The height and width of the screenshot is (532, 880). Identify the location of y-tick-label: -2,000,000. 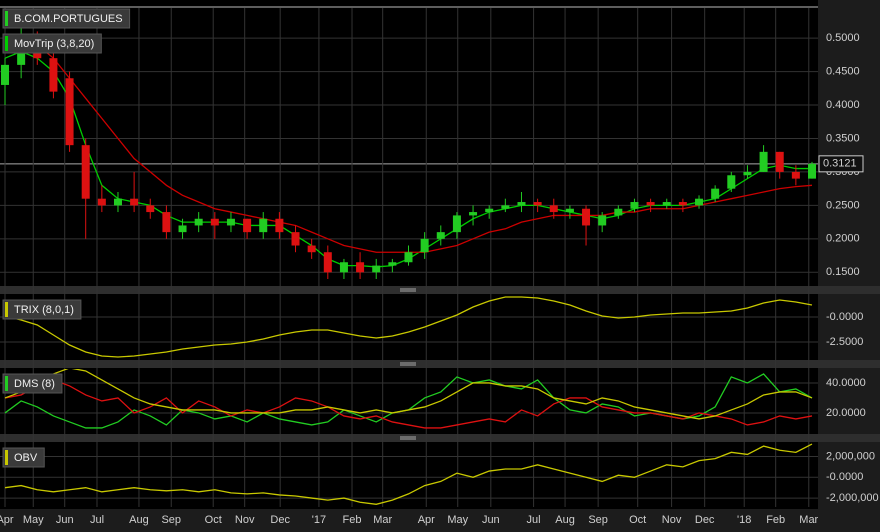
(852, 498).